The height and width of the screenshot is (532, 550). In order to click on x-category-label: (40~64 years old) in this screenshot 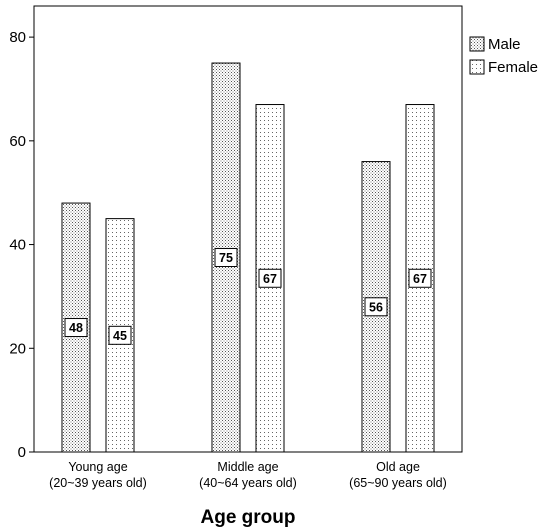, I will do `click(248, 483)`.